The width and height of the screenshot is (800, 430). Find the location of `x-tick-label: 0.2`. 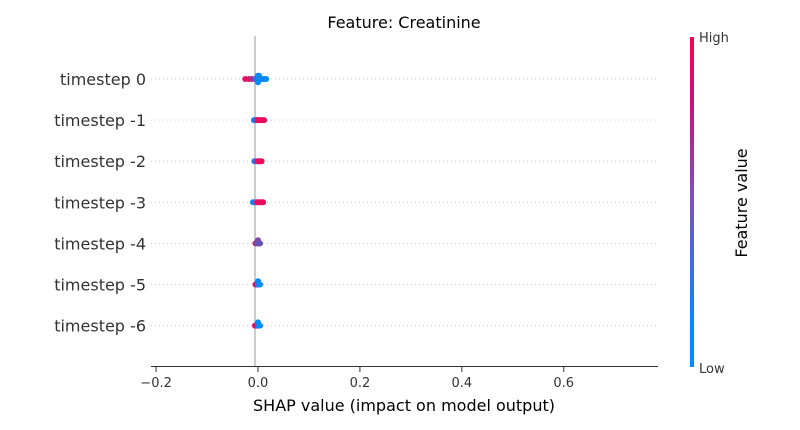

x-tick-label: 0.2 is located at coordinates (360, 383).